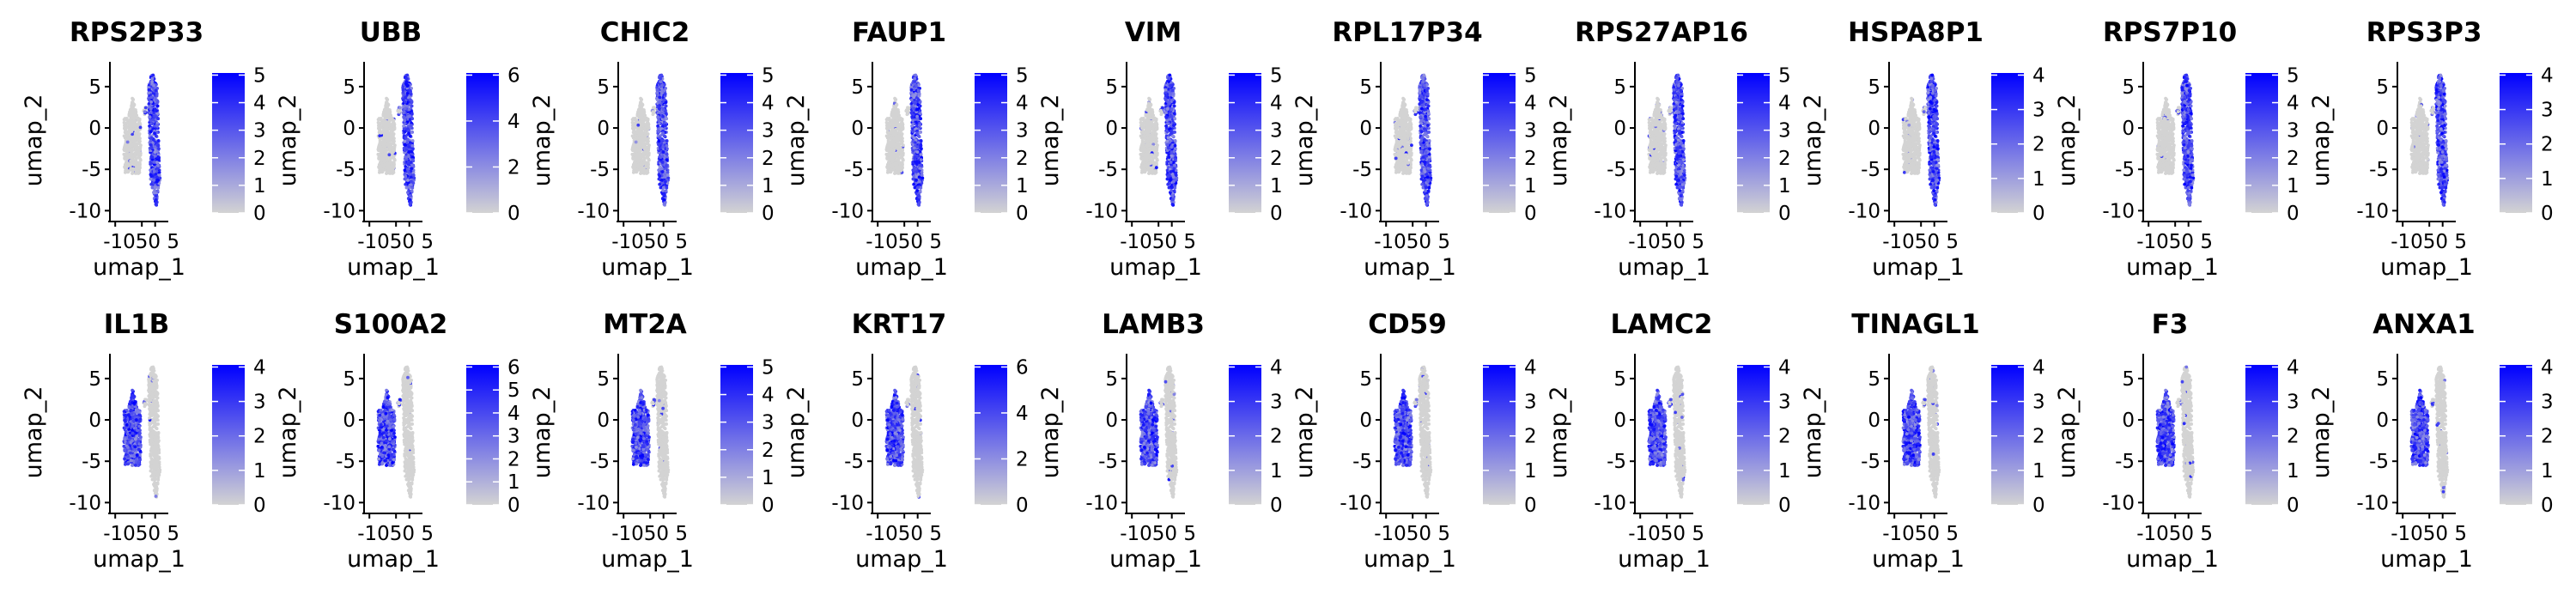 This screenshot has height=601, width=2576. I want to click on colorbar-tick-label: 0, so click(1023, 214).